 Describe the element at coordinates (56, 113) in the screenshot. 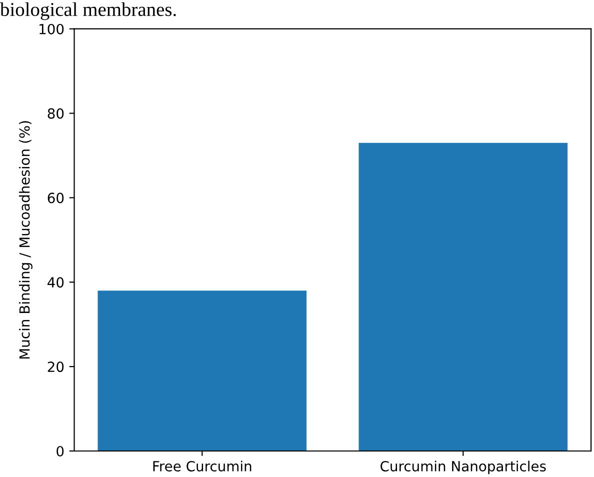

I see `y-tick-label: 80` at that location.